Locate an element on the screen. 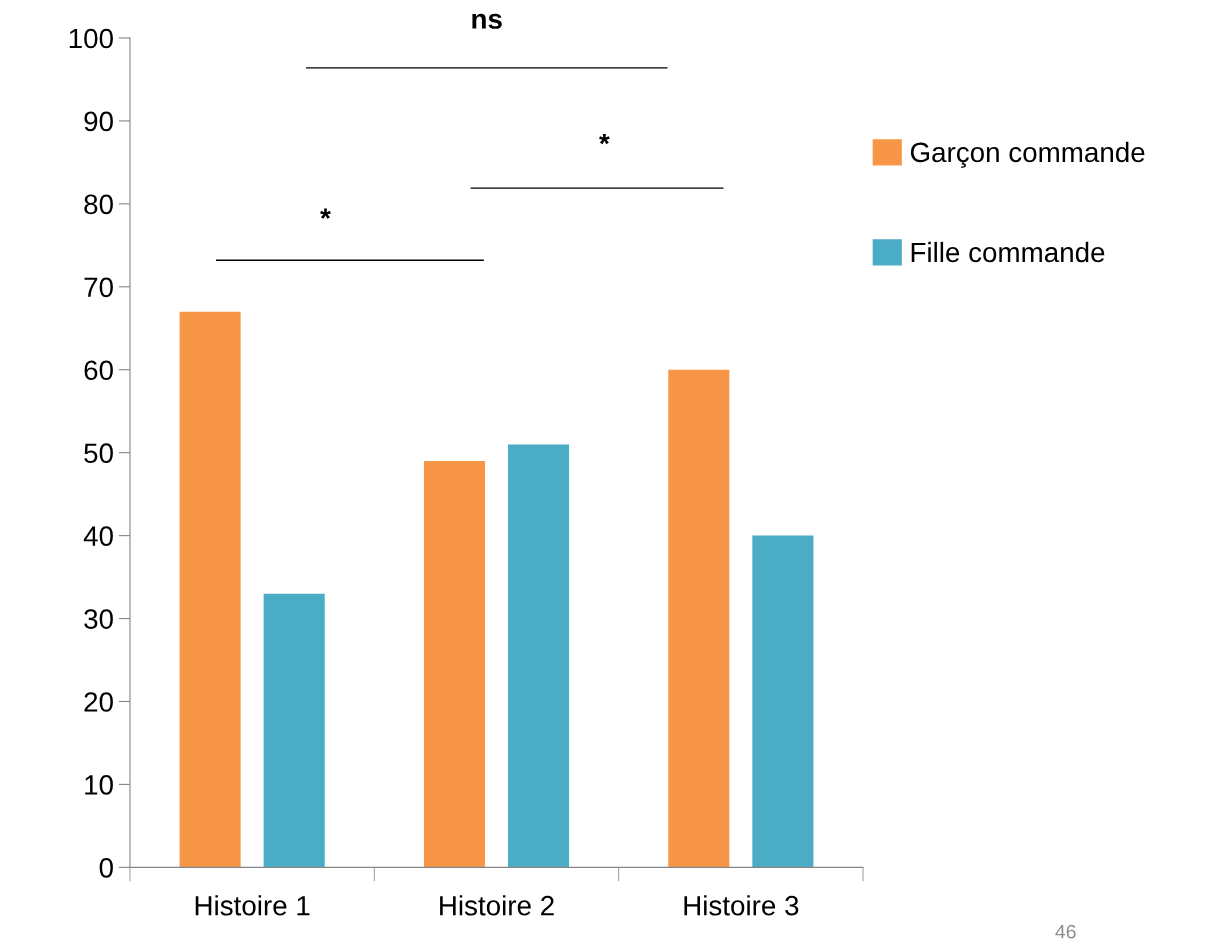  y-tick-label: 20 is located at coordinates (98, 702).